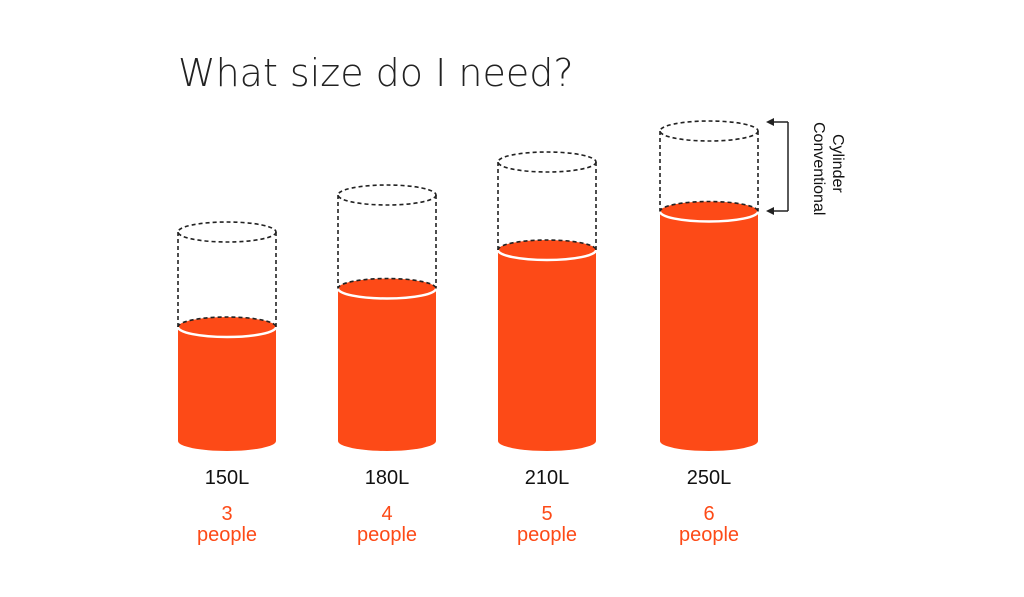 The width and height of the screenshot is (1024, 597). What do you see at coordinates (547, 162) in the screenshot?
I see `cylinder-outline-top-210L` at bounding box center [547, 162].